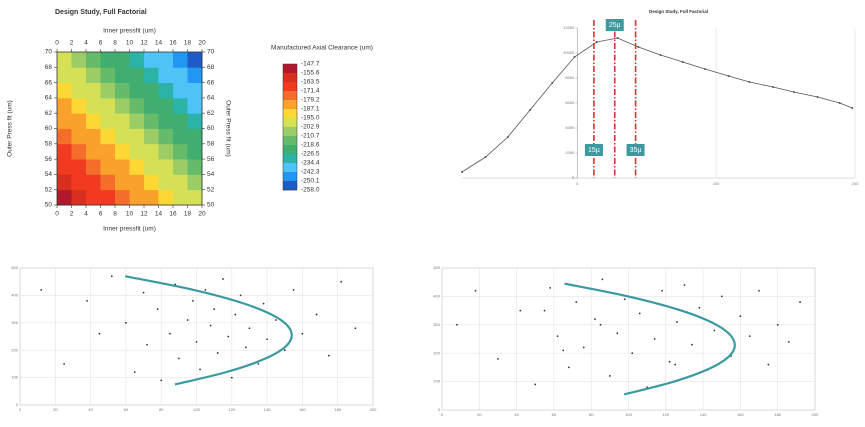 The image size is (865, 427). I want to click on y-tick-label: 70, so click(211, 52).